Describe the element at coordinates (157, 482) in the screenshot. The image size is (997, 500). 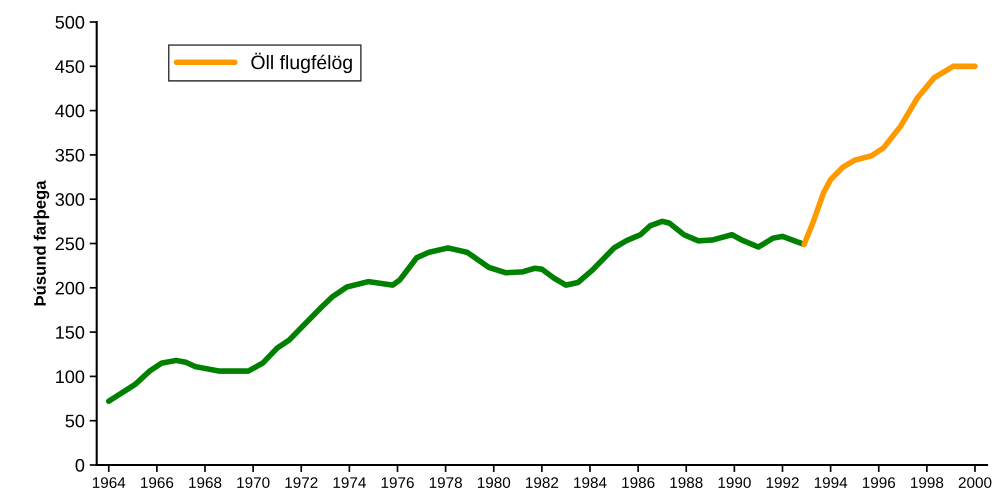
I see `x-tick-label: 1966` at that location.